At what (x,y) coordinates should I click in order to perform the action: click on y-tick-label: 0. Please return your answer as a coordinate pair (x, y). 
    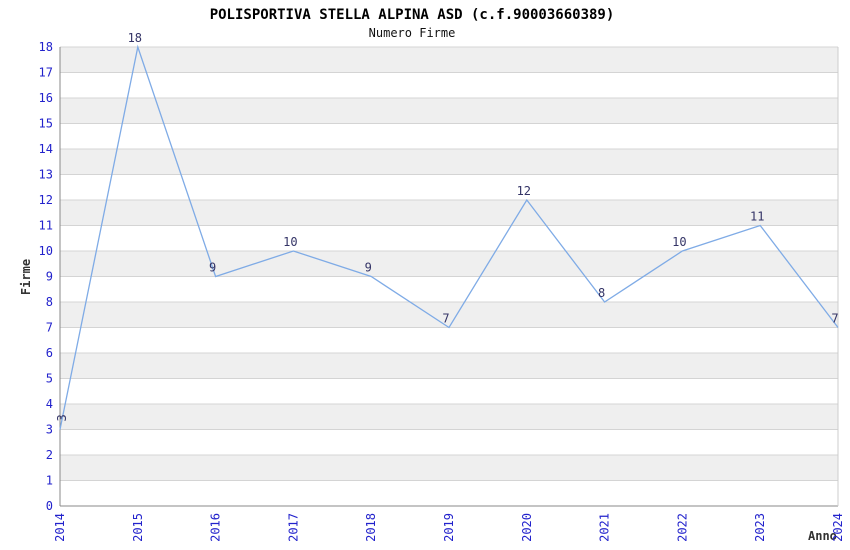
    Looking at the image, I should click on (49, 506).